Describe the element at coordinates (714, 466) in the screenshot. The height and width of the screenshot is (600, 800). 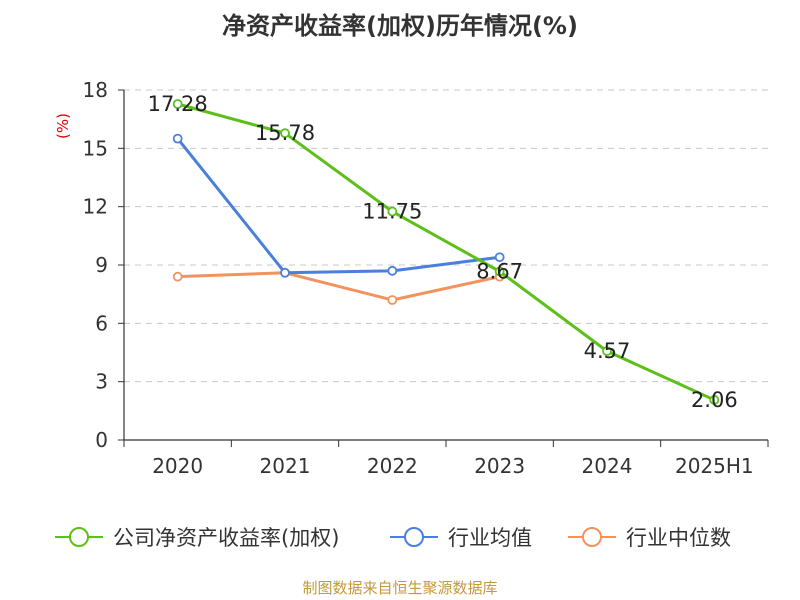
I see `x-tick-label: 2025H1` at that location.